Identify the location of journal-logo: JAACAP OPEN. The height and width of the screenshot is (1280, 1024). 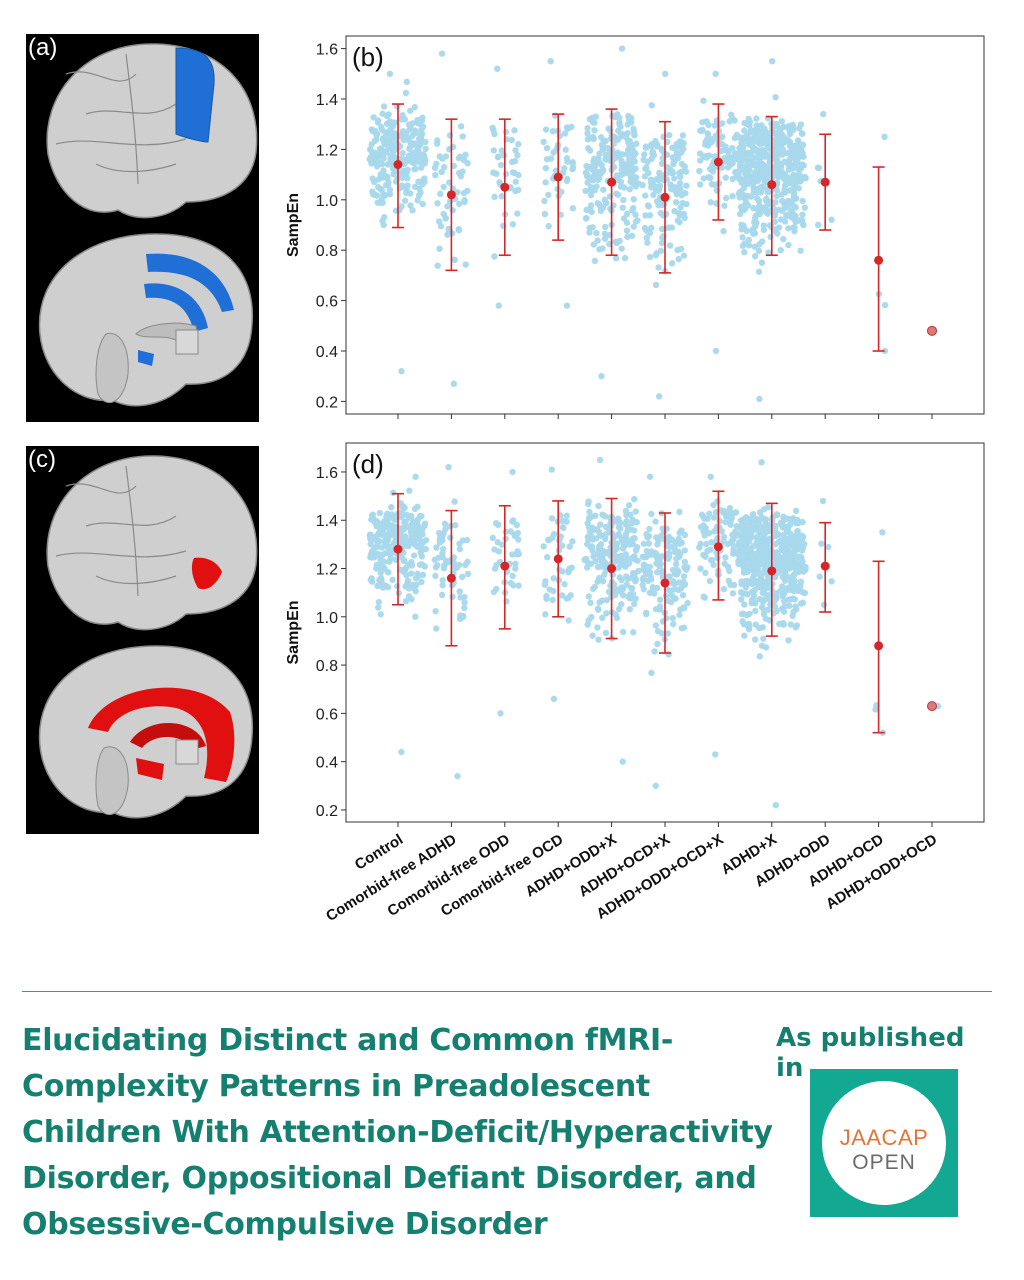
(884, 1143).